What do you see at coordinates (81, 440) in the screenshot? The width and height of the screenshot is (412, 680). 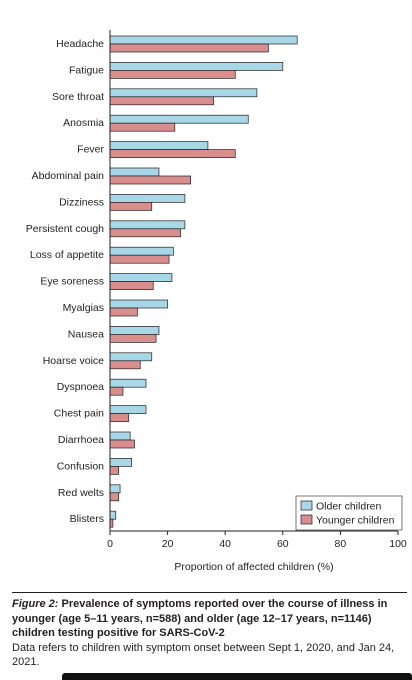 I see `category-label: Diarrhoea` at bounding box center [81, 440].